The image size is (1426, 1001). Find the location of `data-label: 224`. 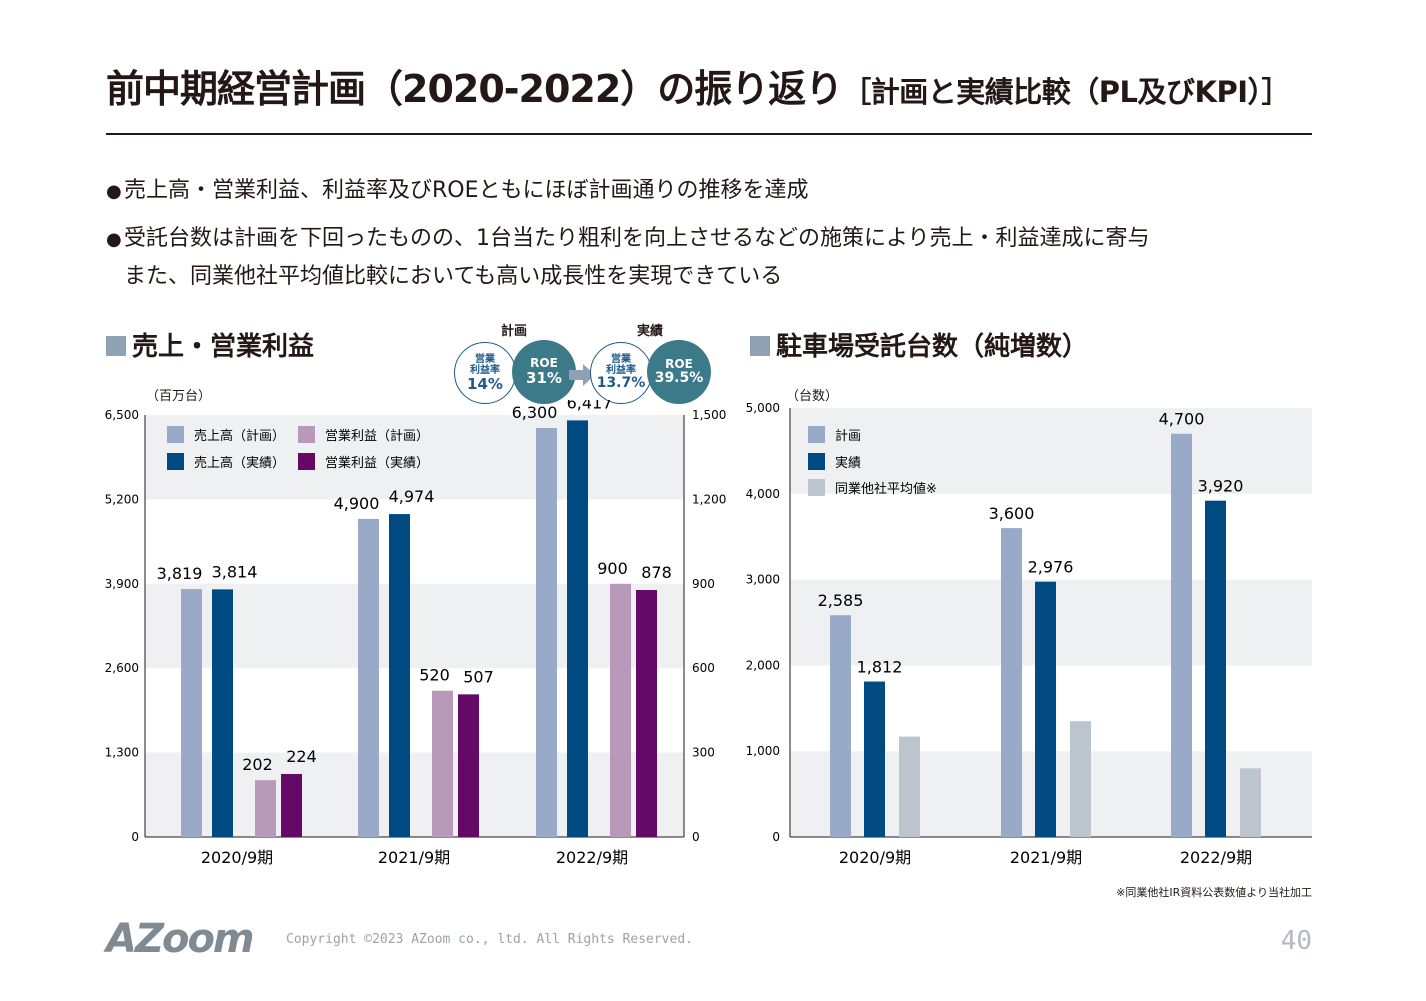

data-label: 224 is located at coordinates (301, 756).